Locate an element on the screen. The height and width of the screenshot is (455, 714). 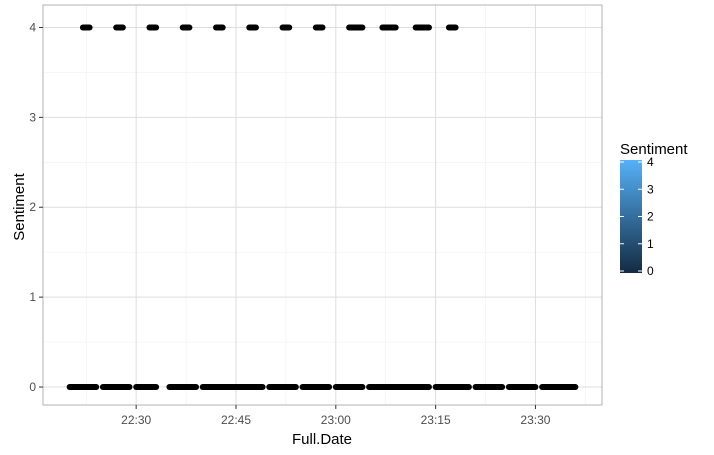
legend-label: 1 is located at coordinates (650, 244).